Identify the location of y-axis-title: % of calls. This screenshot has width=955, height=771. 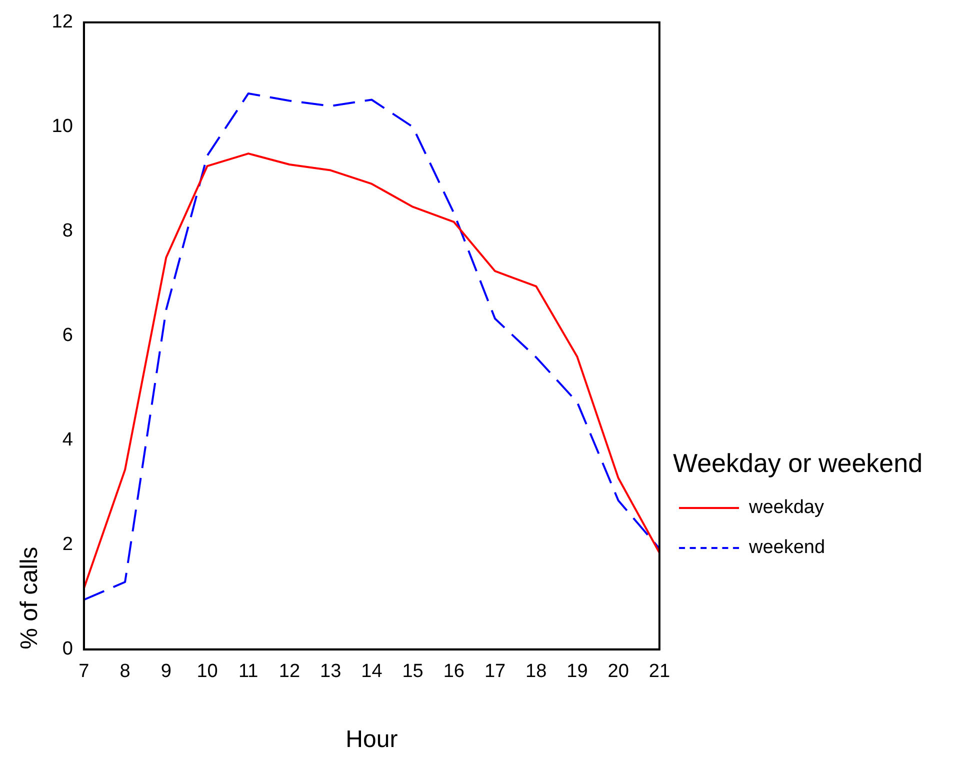
(30, 598).